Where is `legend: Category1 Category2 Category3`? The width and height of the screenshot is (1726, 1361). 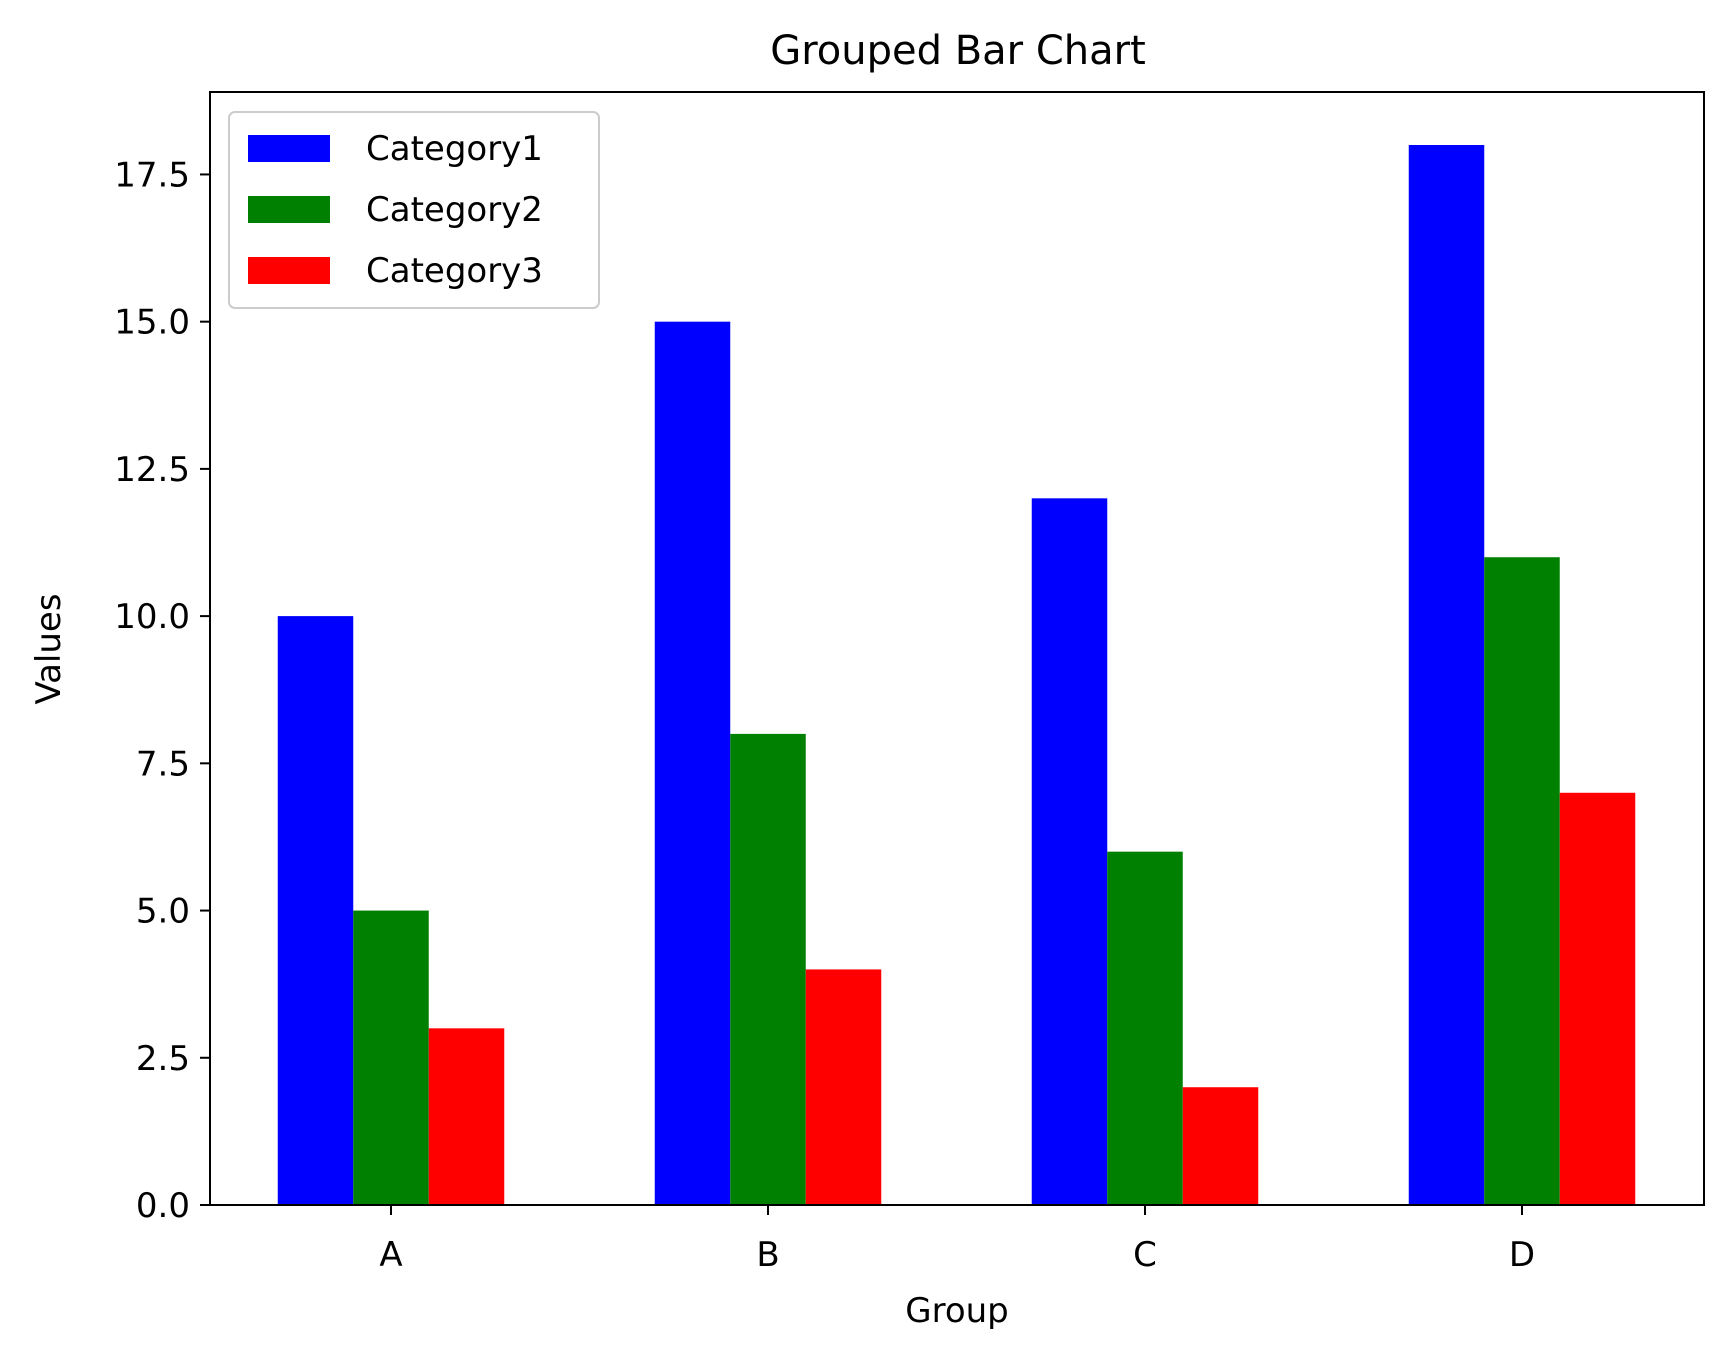 legend: Category1 Category2 Category3 is located at coordinates (414, 210).